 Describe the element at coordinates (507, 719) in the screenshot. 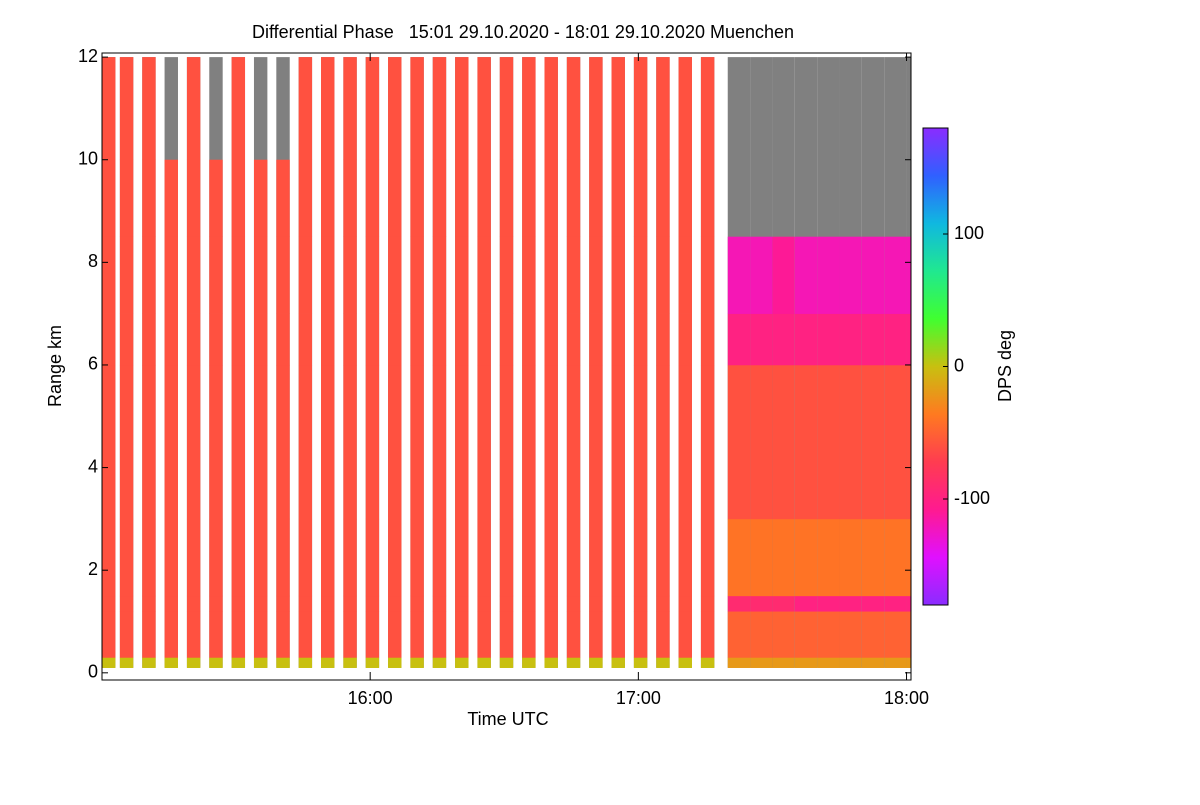

I see `x-axis-label: Time UTC` at that location.